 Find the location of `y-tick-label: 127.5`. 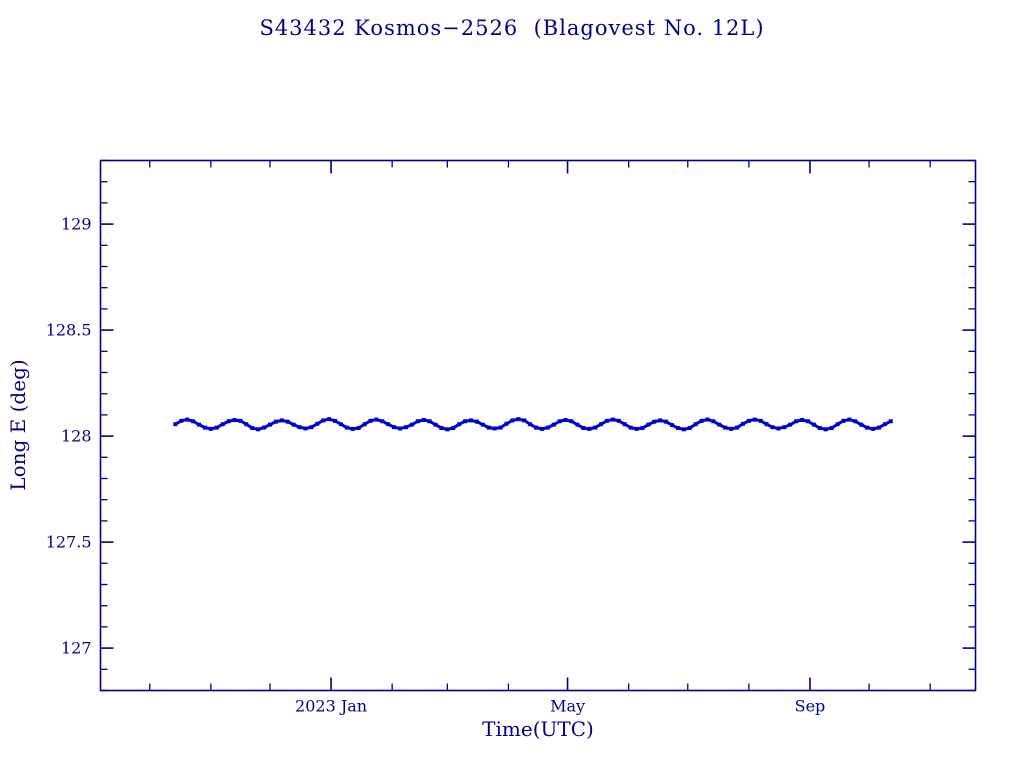

y-tick-label: 127.5 is located at coordinates (69, 542).